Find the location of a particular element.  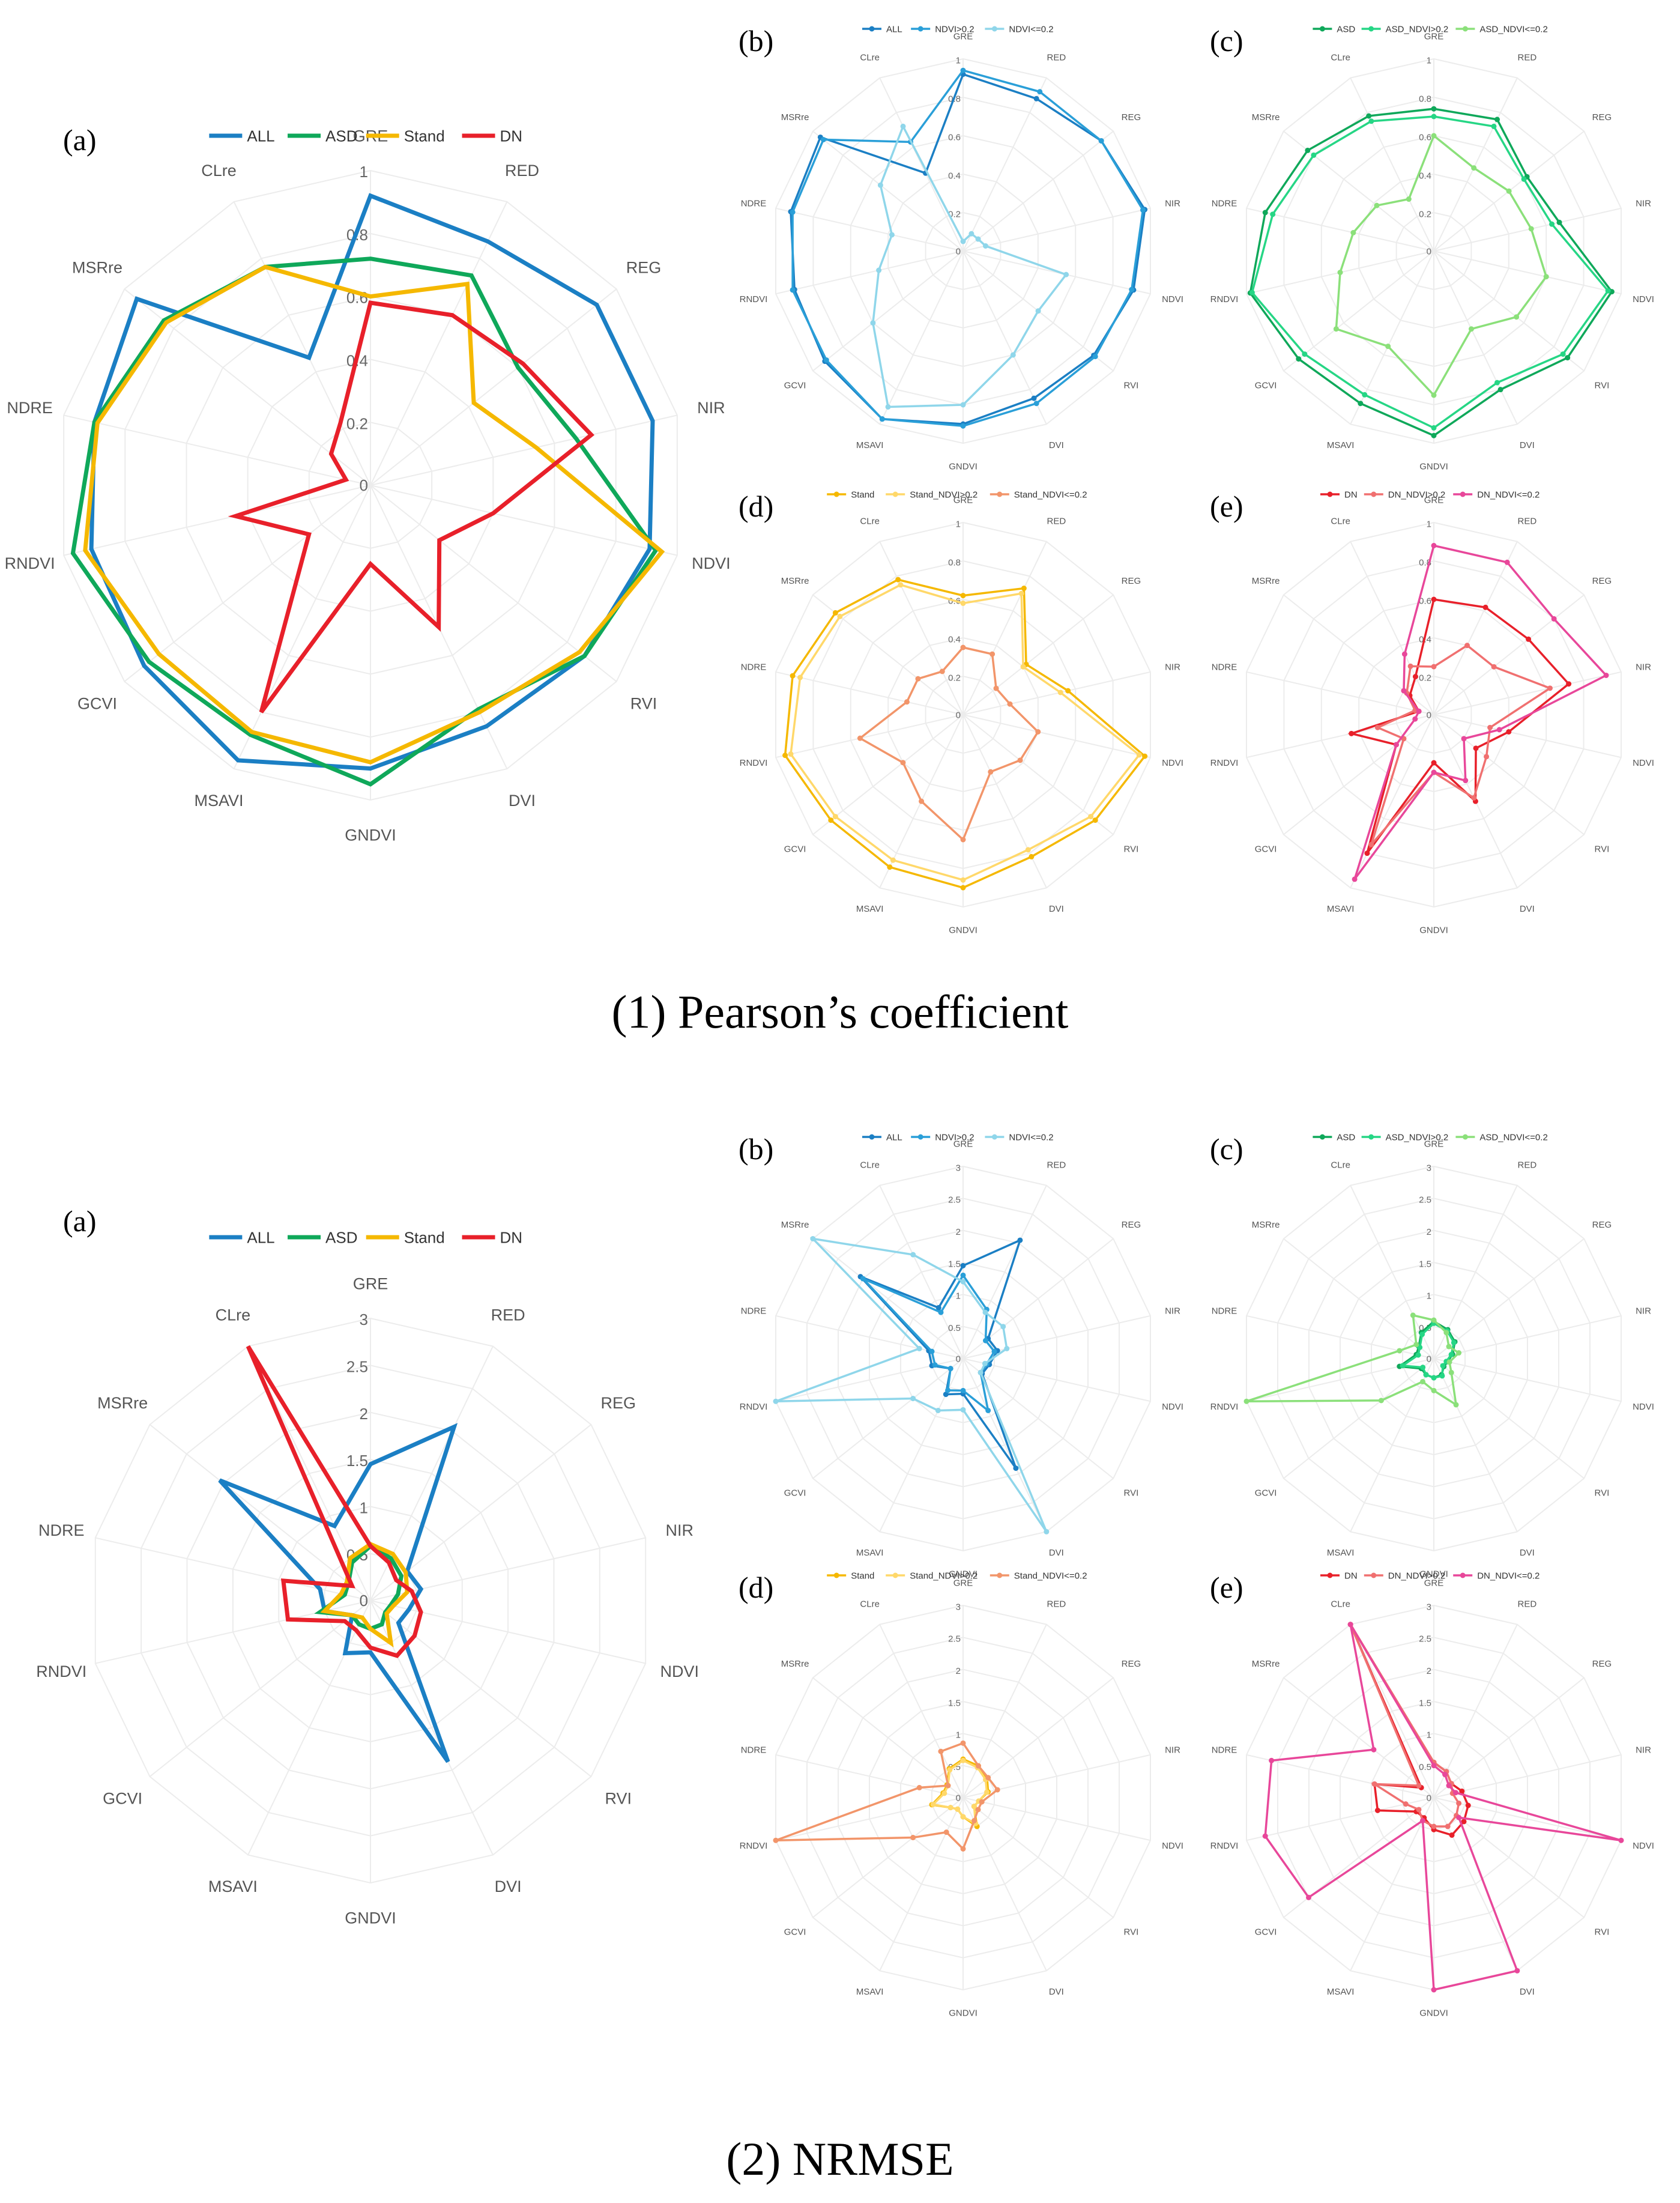

axis-label-gndvi: GNDVI is located at coordinates (370, 1918).